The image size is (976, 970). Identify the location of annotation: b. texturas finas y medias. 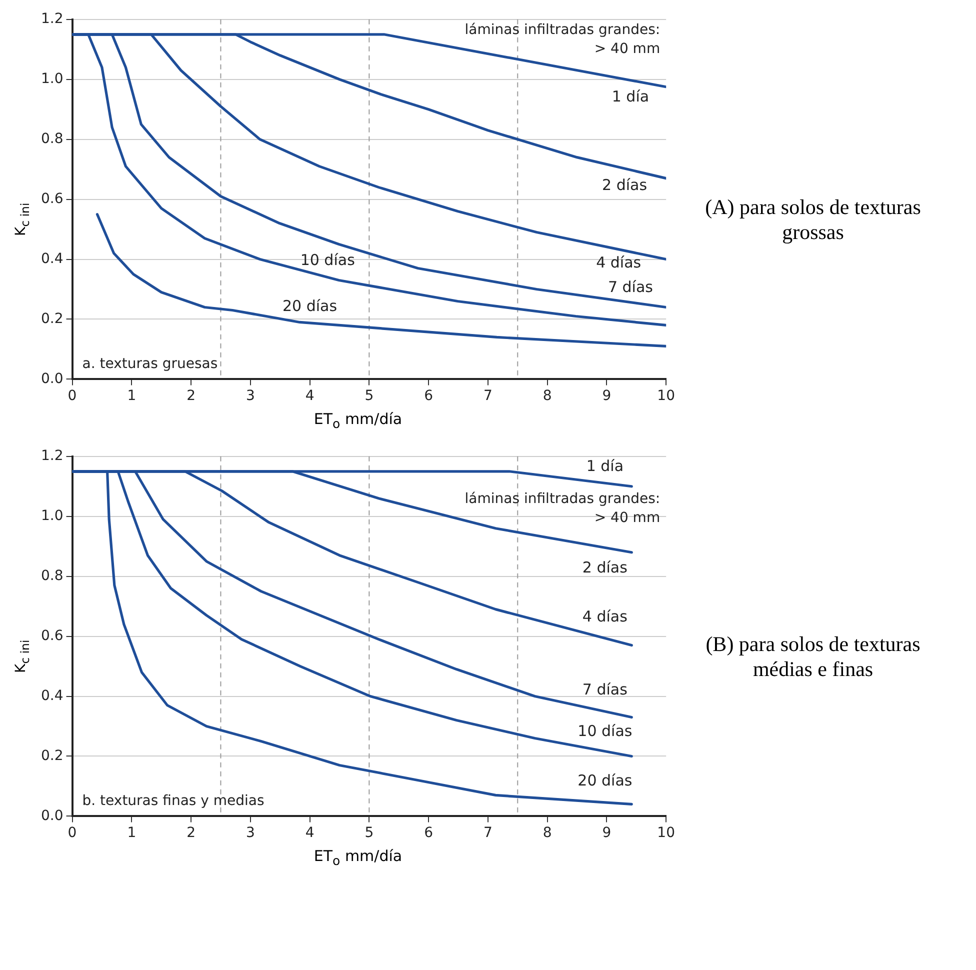
(173, 800).